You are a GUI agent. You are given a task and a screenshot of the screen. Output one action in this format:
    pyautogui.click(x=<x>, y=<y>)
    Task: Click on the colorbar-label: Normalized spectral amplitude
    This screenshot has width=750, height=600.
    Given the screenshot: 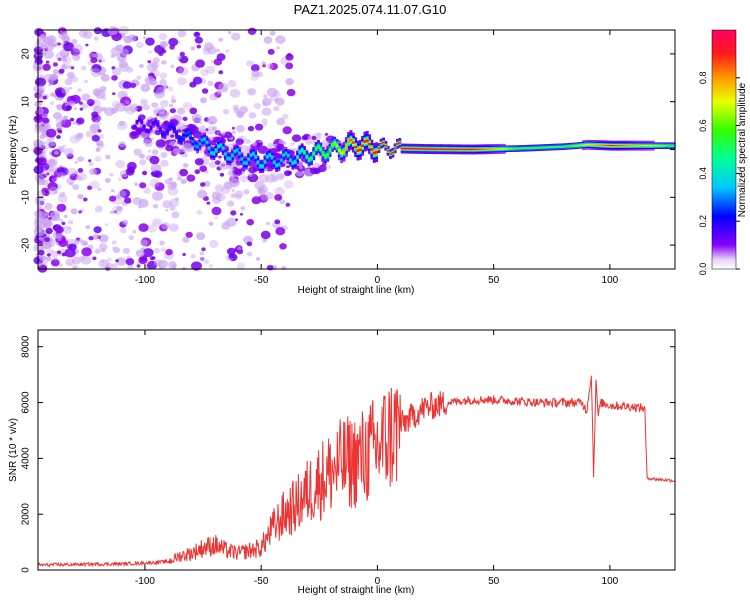 What is the action you would take?
    pyautogui.click(x=742, y=149)
    